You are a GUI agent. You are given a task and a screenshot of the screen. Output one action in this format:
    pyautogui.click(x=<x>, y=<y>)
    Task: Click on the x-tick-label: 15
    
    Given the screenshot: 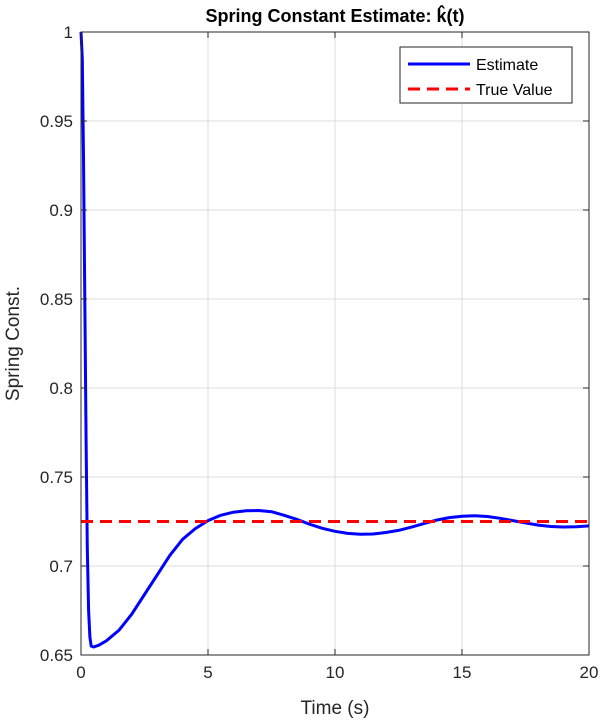 What is the action you would take?
    pyautogui.click(x=462, y=672)
    